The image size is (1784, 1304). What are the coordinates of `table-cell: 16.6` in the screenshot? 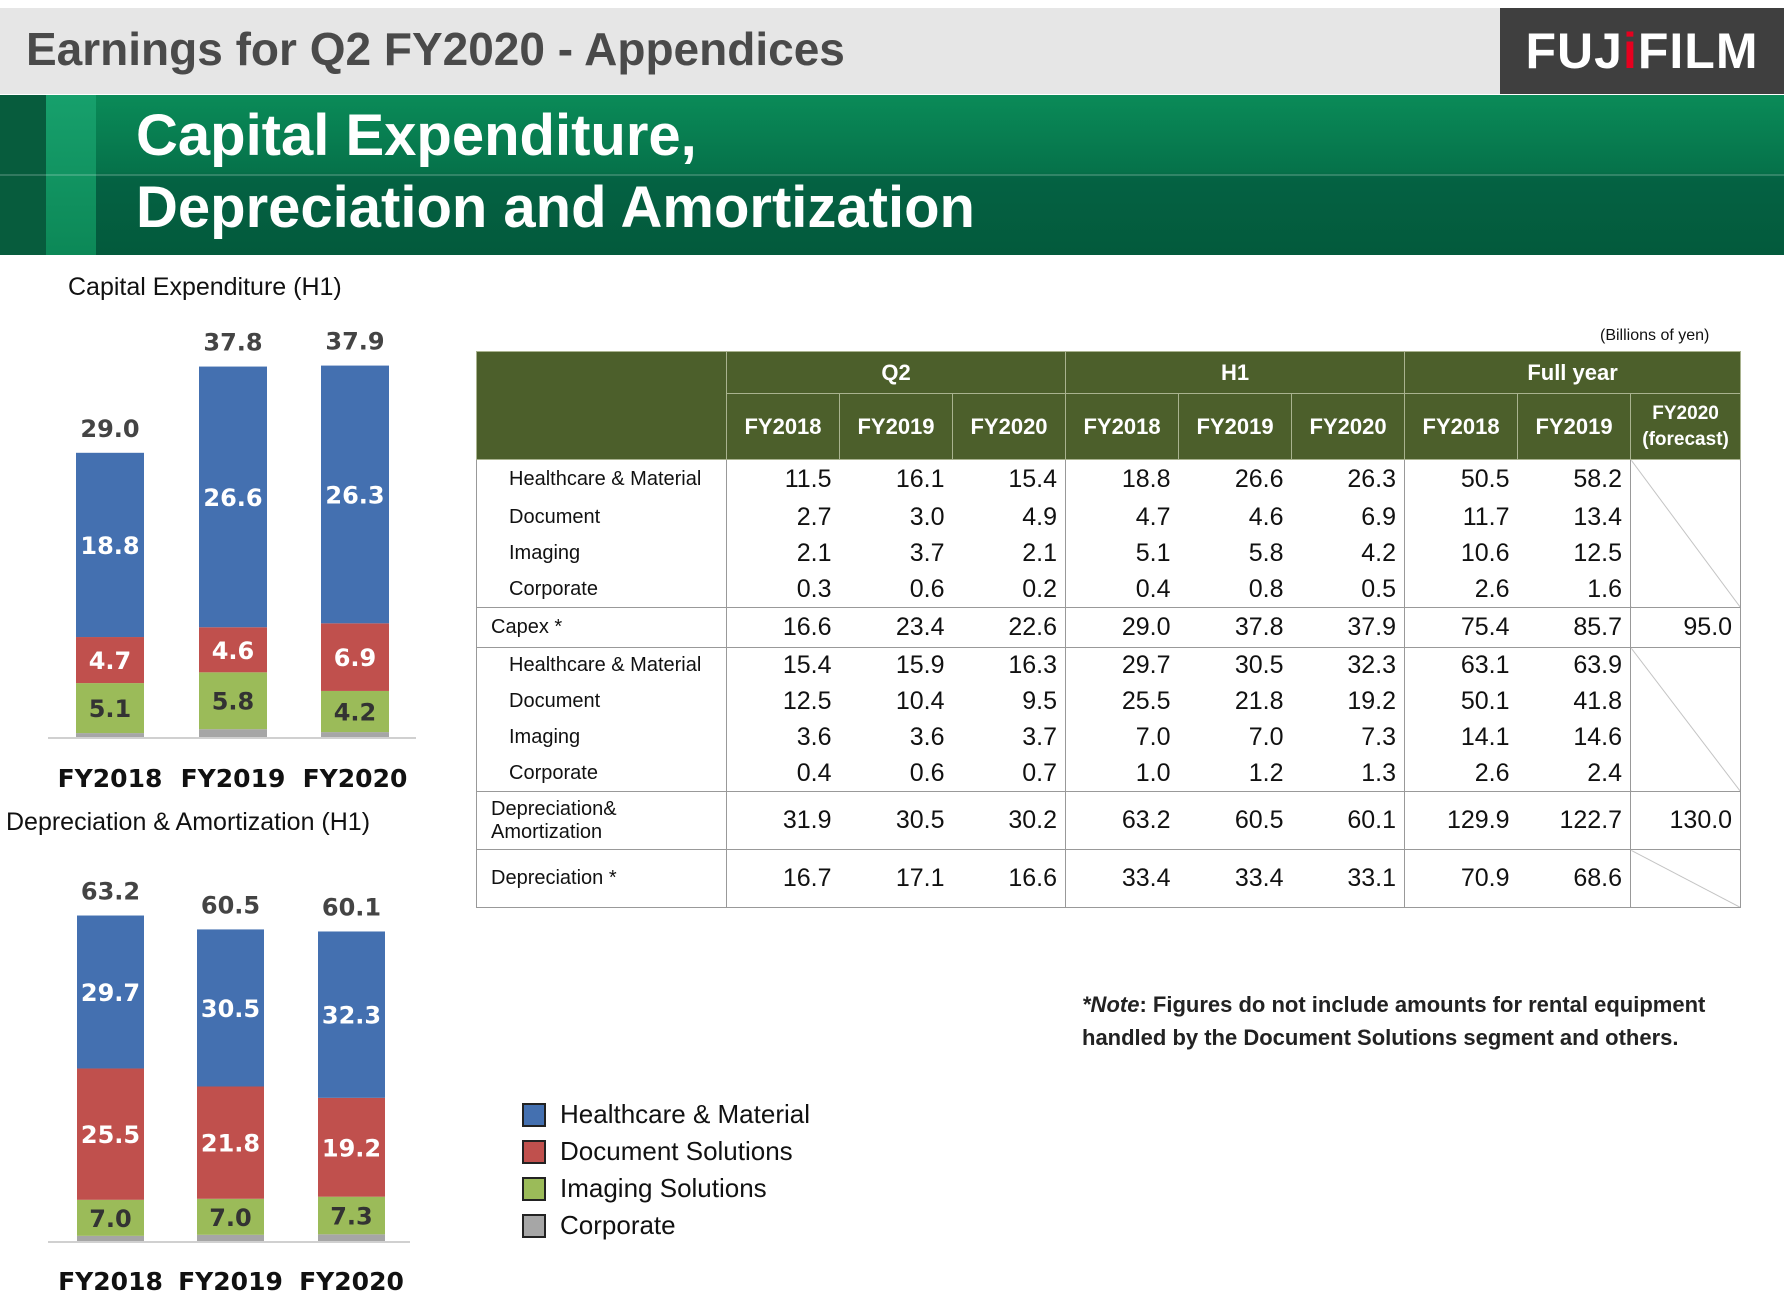 It's located at (783, 627).